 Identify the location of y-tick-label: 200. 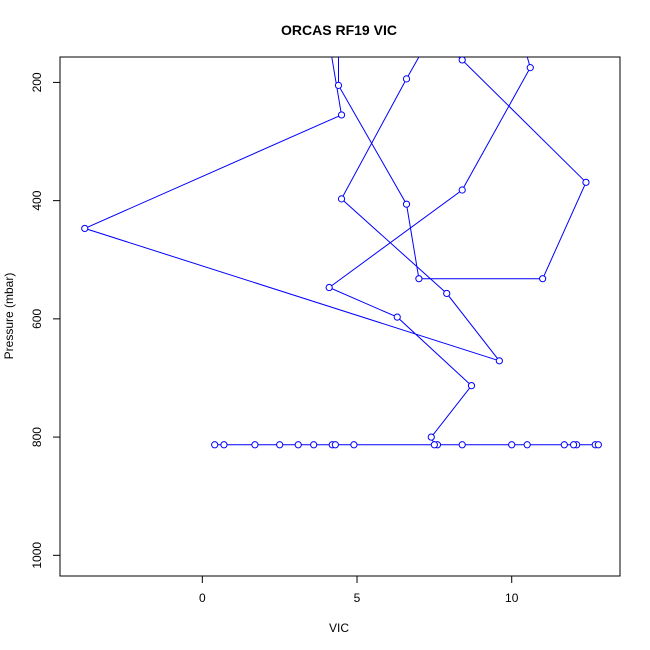
(37, 82).